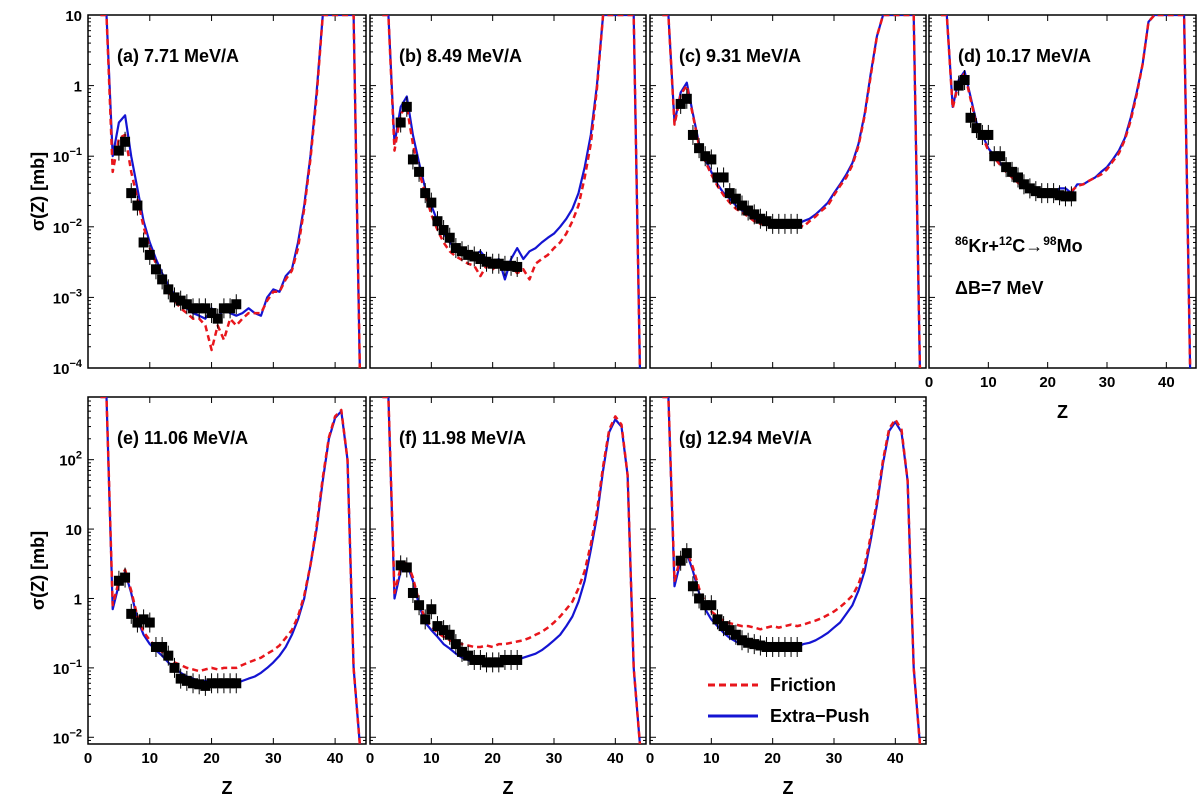 The image size is (1200, 805). What do you see at coordinates (67, 297) in the screenshot?
I see `y-tick-label: 10⁻³` at bounding box center [67, 297].